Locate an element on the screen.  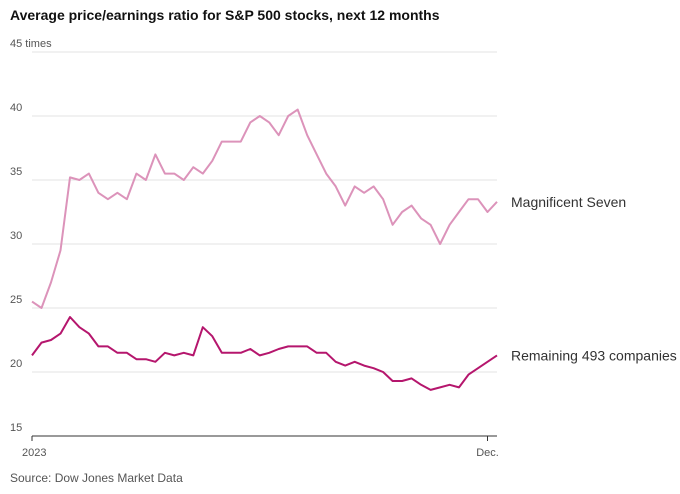
y-tick-label: 15 is located at coordinates (16, 428).